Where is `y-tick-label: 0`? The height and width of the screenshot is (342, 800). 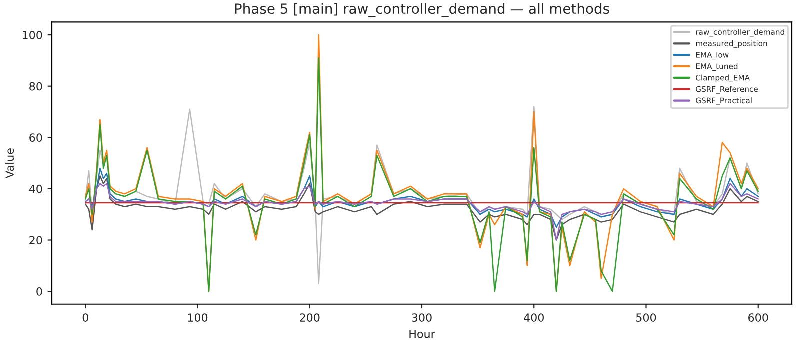 y-tick-label: 0 is located at coordinates (39, 292).